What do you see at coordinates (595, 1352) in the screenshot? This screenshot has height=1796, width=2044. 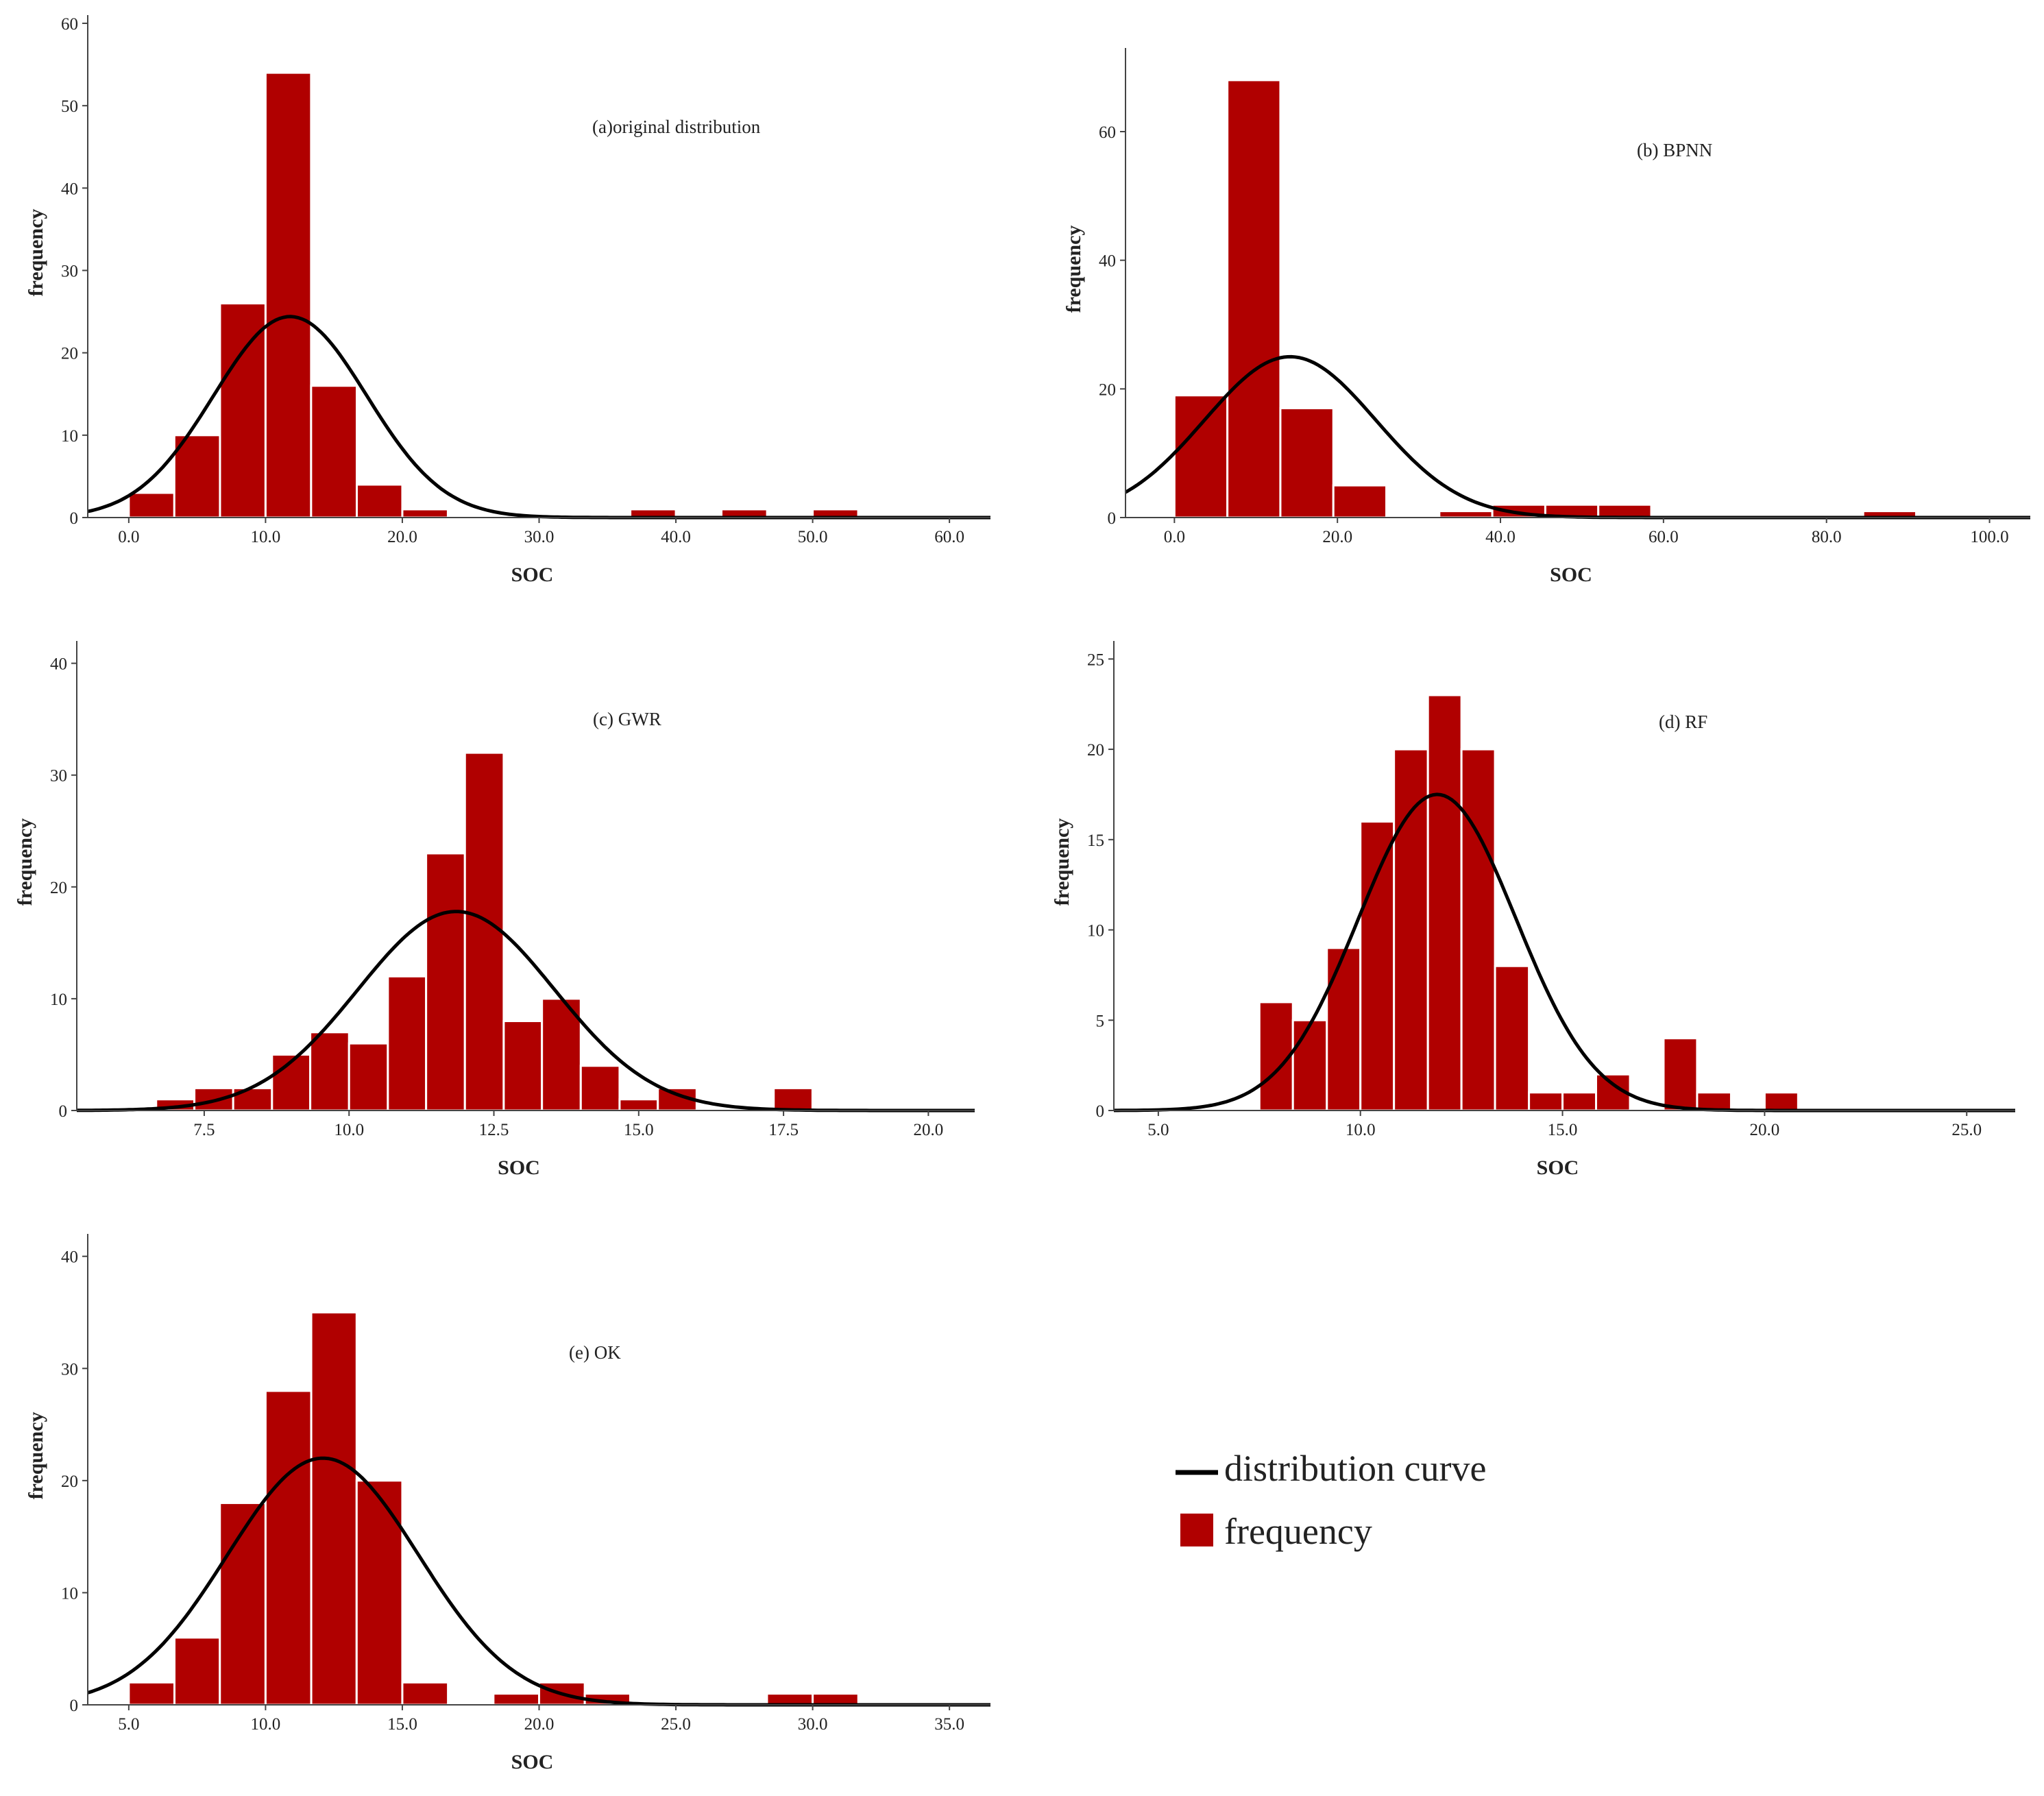 I see `panel-title: (e) OK` at bounding box center [595, 1352].